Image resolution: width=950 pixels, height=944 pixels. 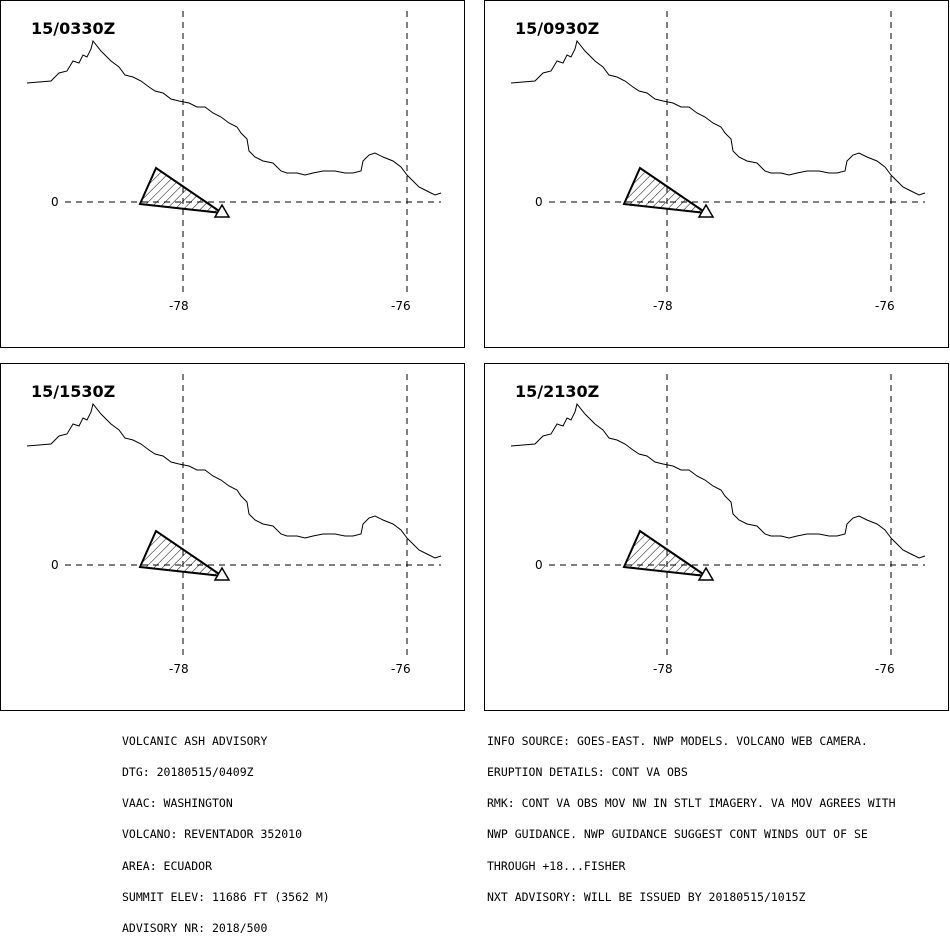 What do you see at coordinates (177, 803) in the screenshot?
I see `advisory-line: VAAC: WASHINGTON` at bounding box center [177, 803].